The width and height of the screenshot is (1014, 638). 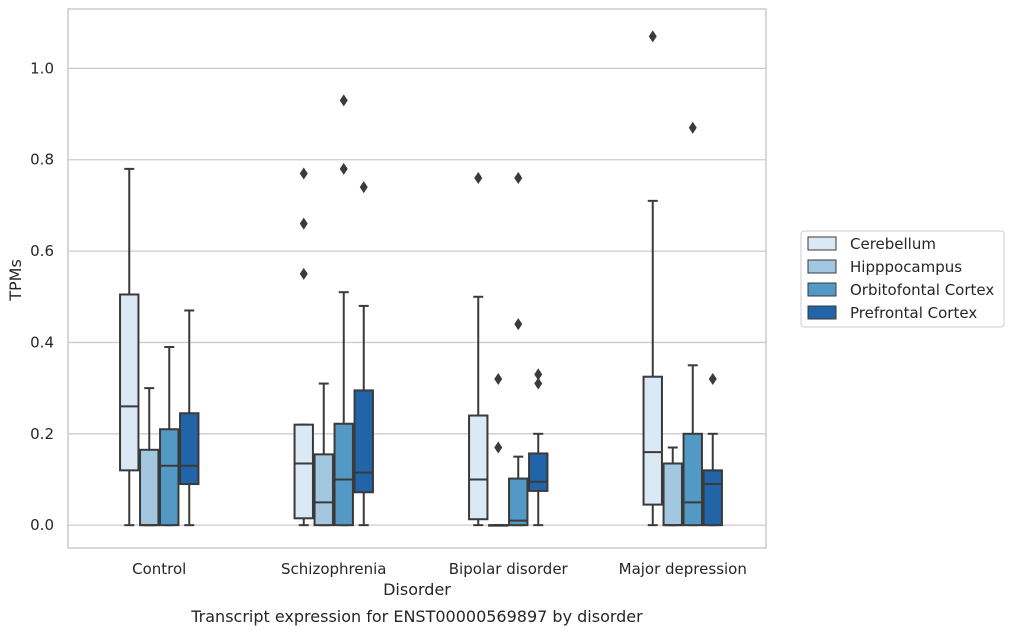 What do you see at coordinates (159, 569) in the screenshot?
I see `x-tick-label: Control` at bounding box center [159, 569].